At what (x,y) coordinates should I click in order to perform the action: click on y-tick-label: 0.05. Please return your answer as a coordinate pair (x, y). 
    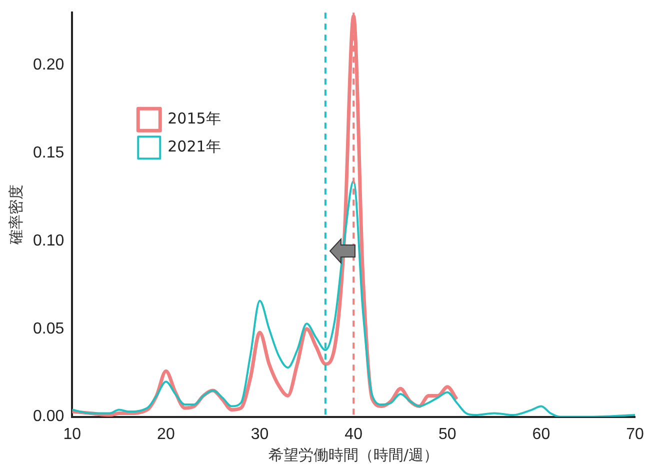
    Looking at the image, I should click on (48, 329).